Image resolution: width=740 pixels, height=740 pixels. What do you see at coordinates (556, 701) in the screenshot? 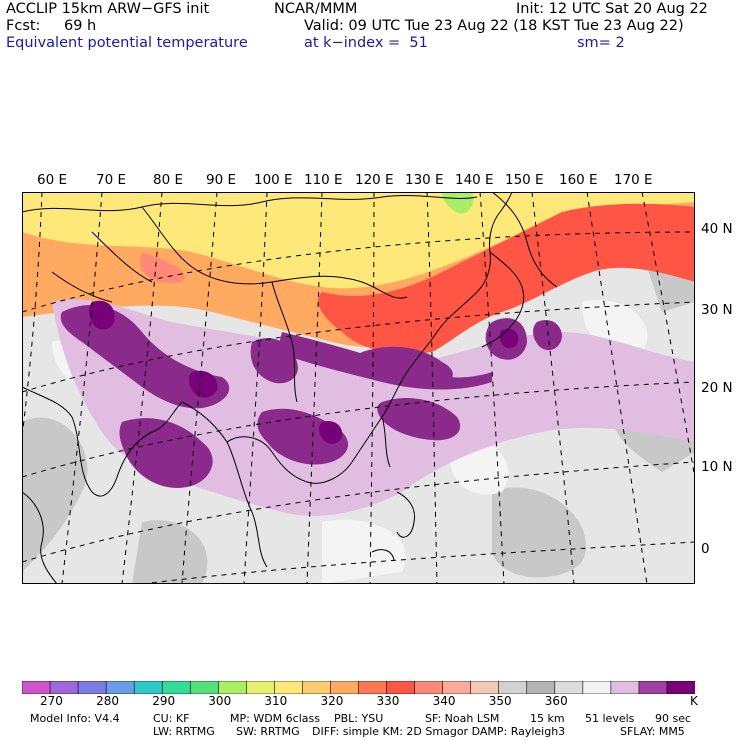
I see `colorbar-tick-label: 360` at bounding box center [556, 701].